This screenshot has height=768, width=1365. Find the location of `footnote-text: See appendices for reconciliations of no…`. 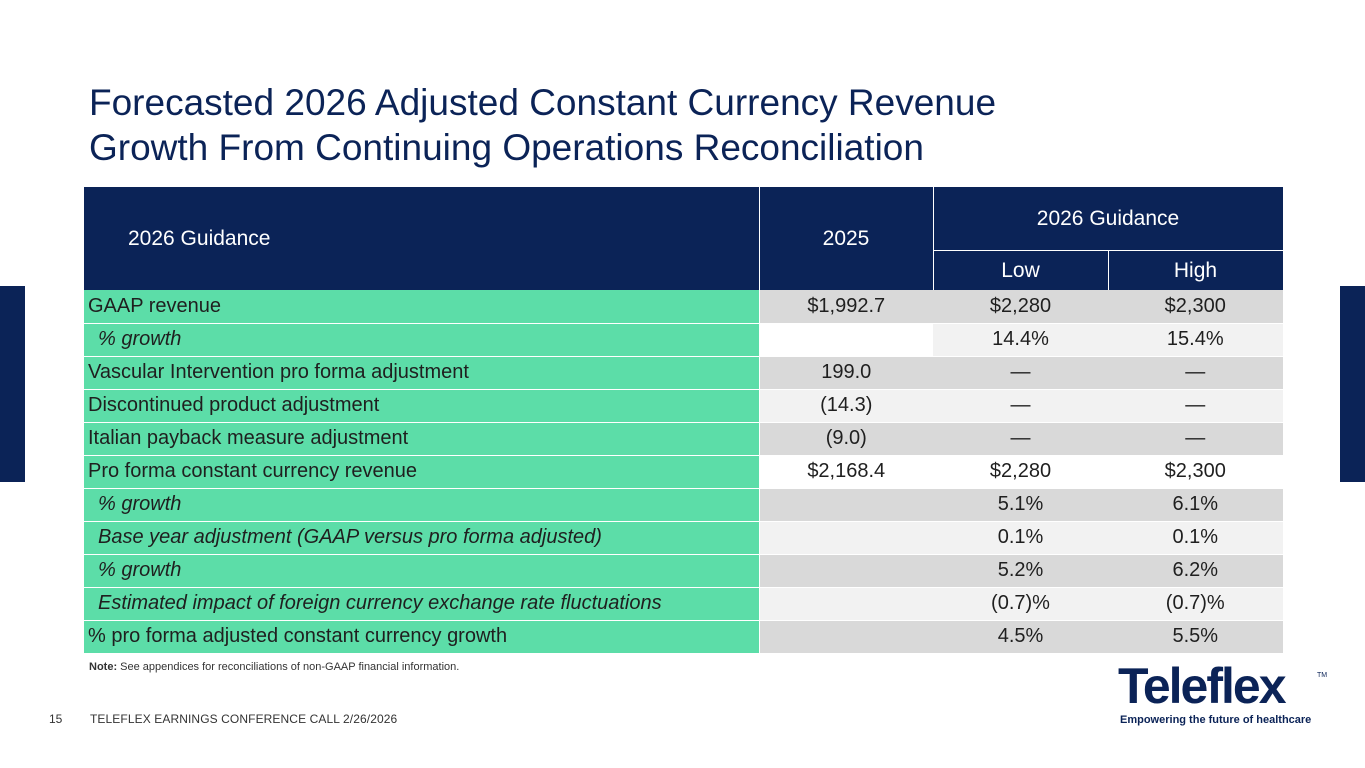

footnote-text: See appendices for reconciliations of no… is located at coordinates (288, 667).